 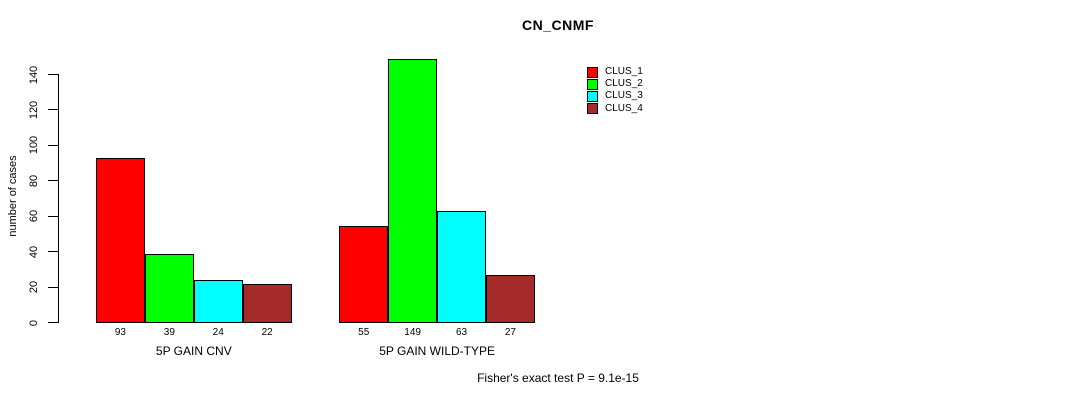 I want to click on x-category-label: 5P GAIN WILD-TYPE, so click(x=437, y=351).